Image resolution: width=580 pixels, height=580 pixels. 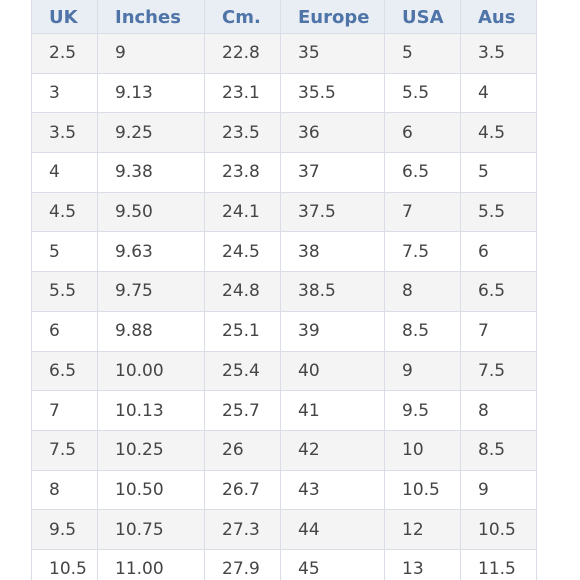 I want to click on cell-europe: 35, so click(x=332, y=53).